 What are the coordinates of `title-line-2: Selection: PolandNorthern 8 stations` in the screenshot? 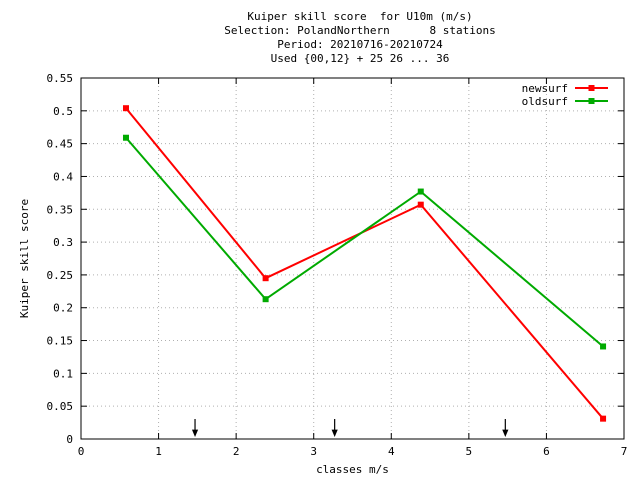 It's located at (360, 30).